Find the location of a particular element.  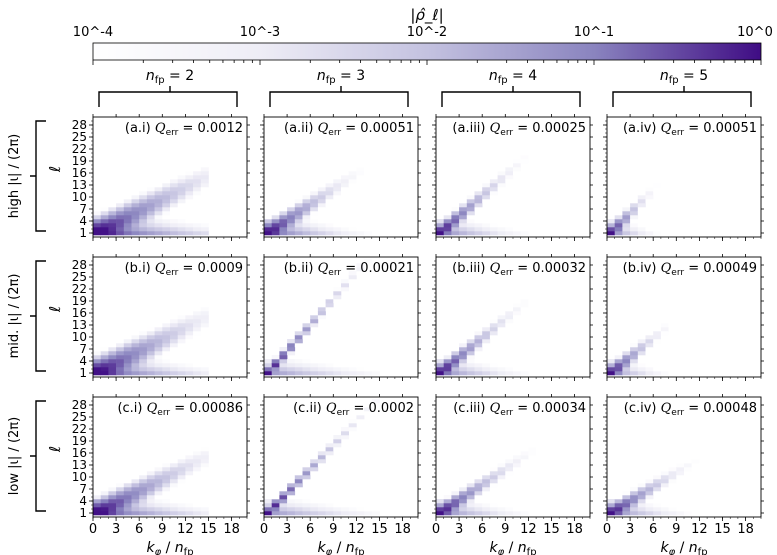

colorbar-gradient is located at coordinates (427, 51).